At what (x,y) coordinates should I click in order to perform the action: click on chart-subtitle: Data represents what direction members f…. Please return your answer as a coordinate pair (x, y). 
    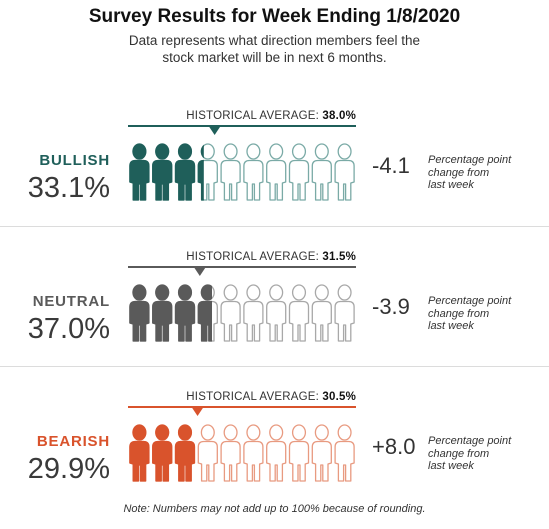
    Looking at the image, I should click on (274, 49).